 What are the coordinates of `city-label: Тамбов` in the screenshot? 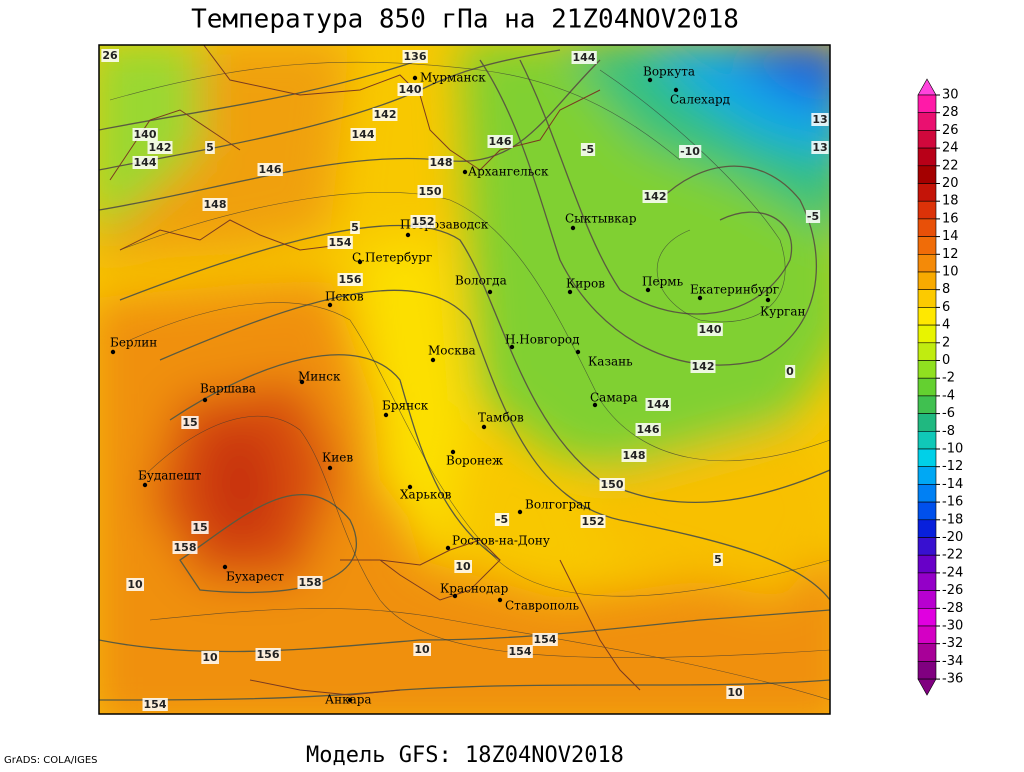 It's located at (501, 418).